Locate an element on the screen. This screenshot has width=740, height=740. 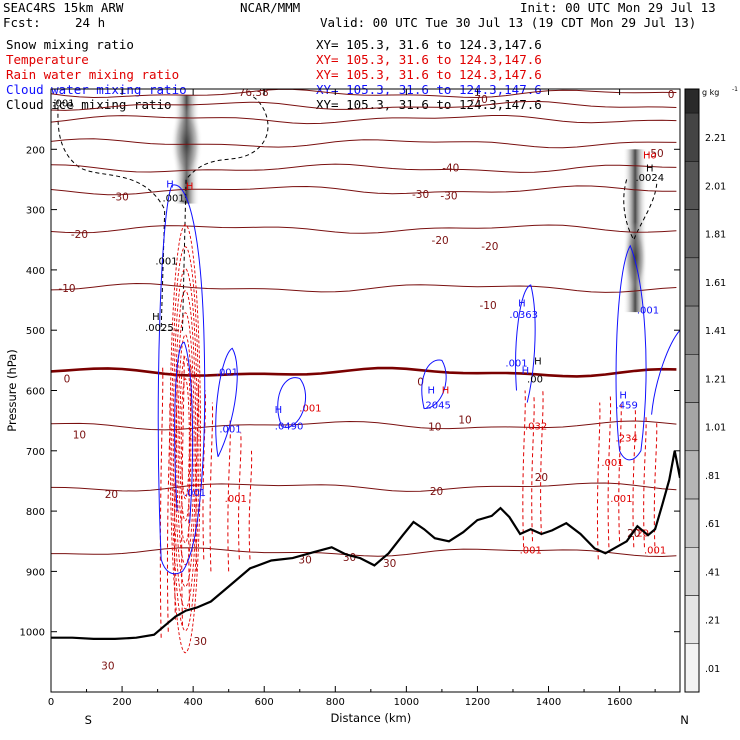
colorbar-level-label: 1.21 is located at coordinates (715, 379).